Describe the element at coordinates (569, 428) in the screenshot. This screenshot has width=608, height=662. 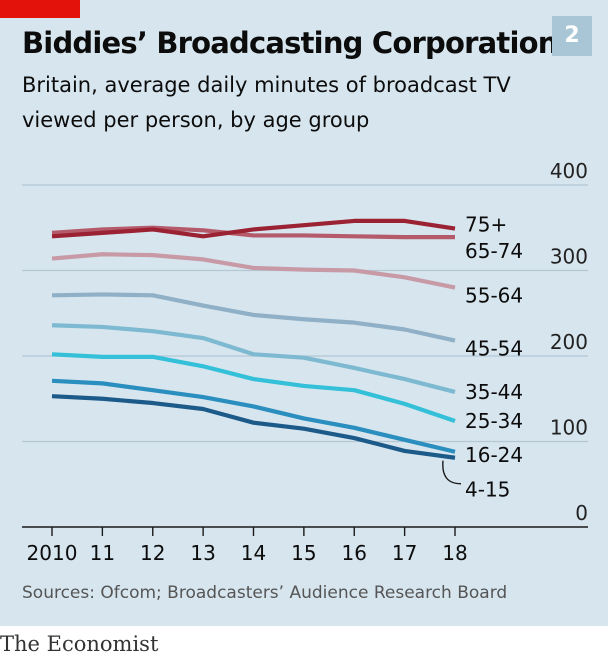
I see `y-tick-label: 100` at that location.